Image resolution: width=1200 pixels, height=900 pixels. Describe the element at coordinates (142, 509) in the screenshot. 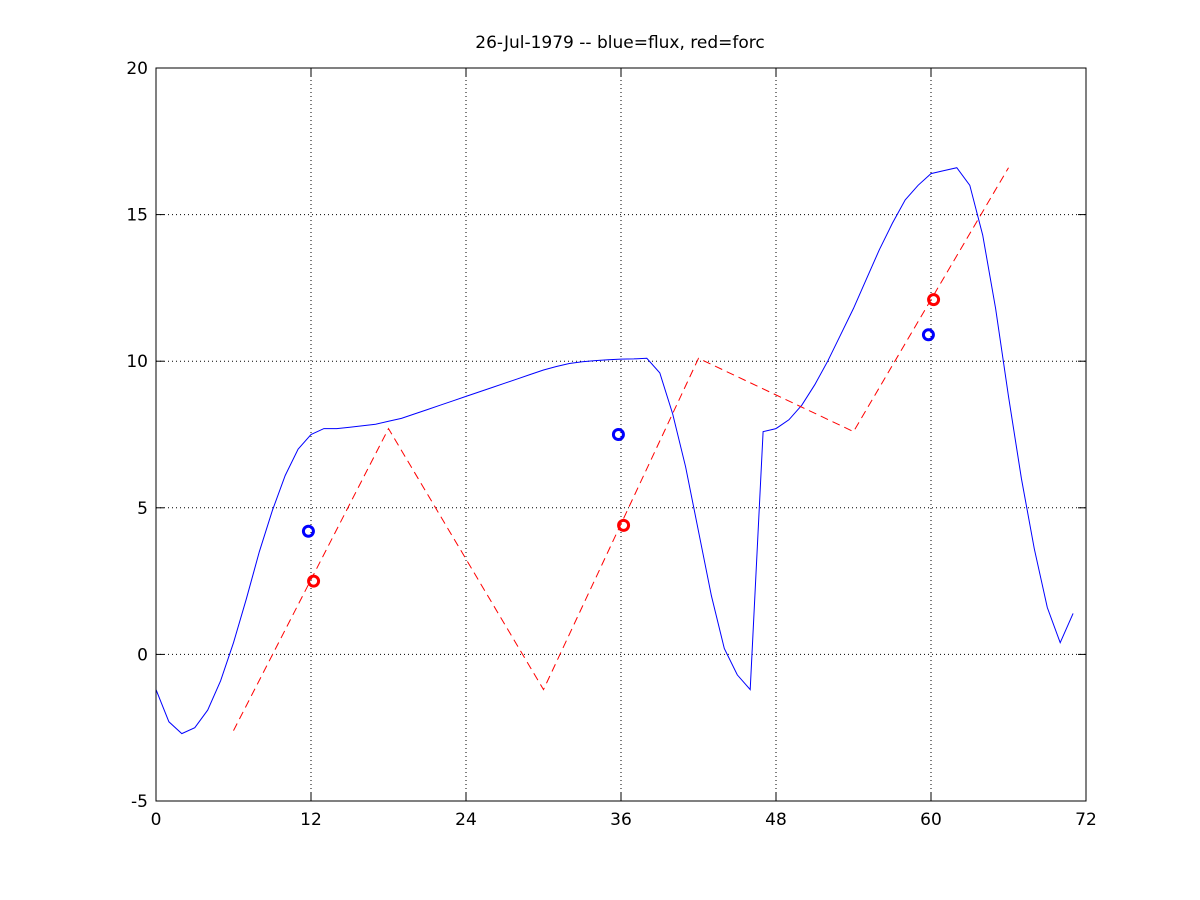

I see `y-tick-label: 5` at that location.